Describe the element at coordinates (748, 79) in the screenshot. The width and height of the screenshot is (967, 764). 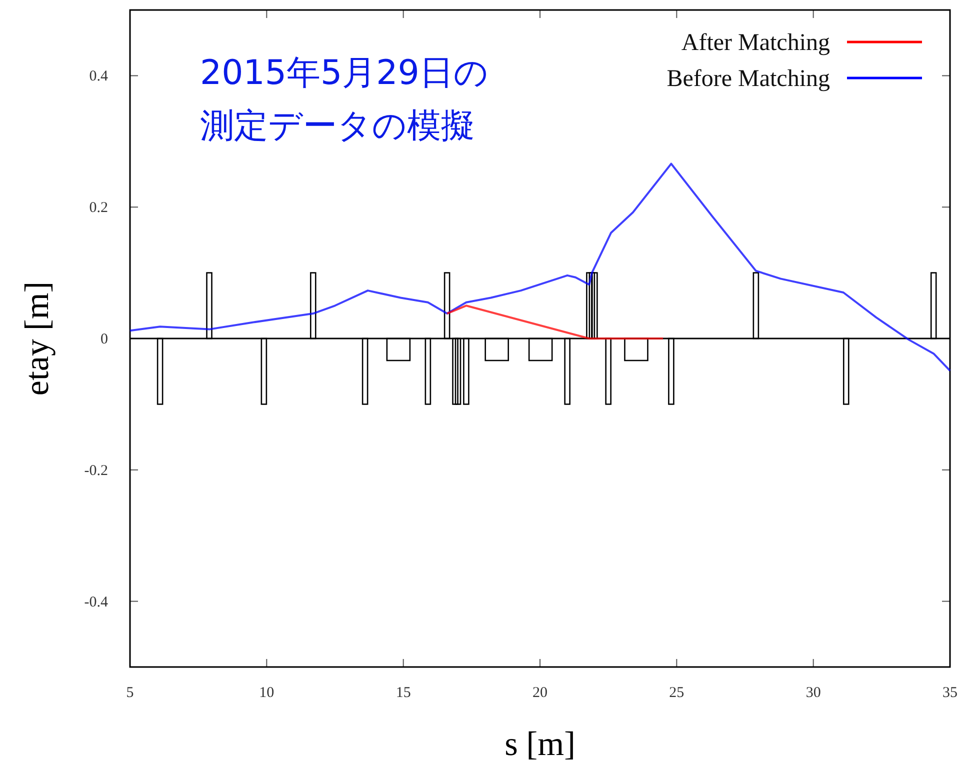
I see `legend-label: Before Matching` at that location.